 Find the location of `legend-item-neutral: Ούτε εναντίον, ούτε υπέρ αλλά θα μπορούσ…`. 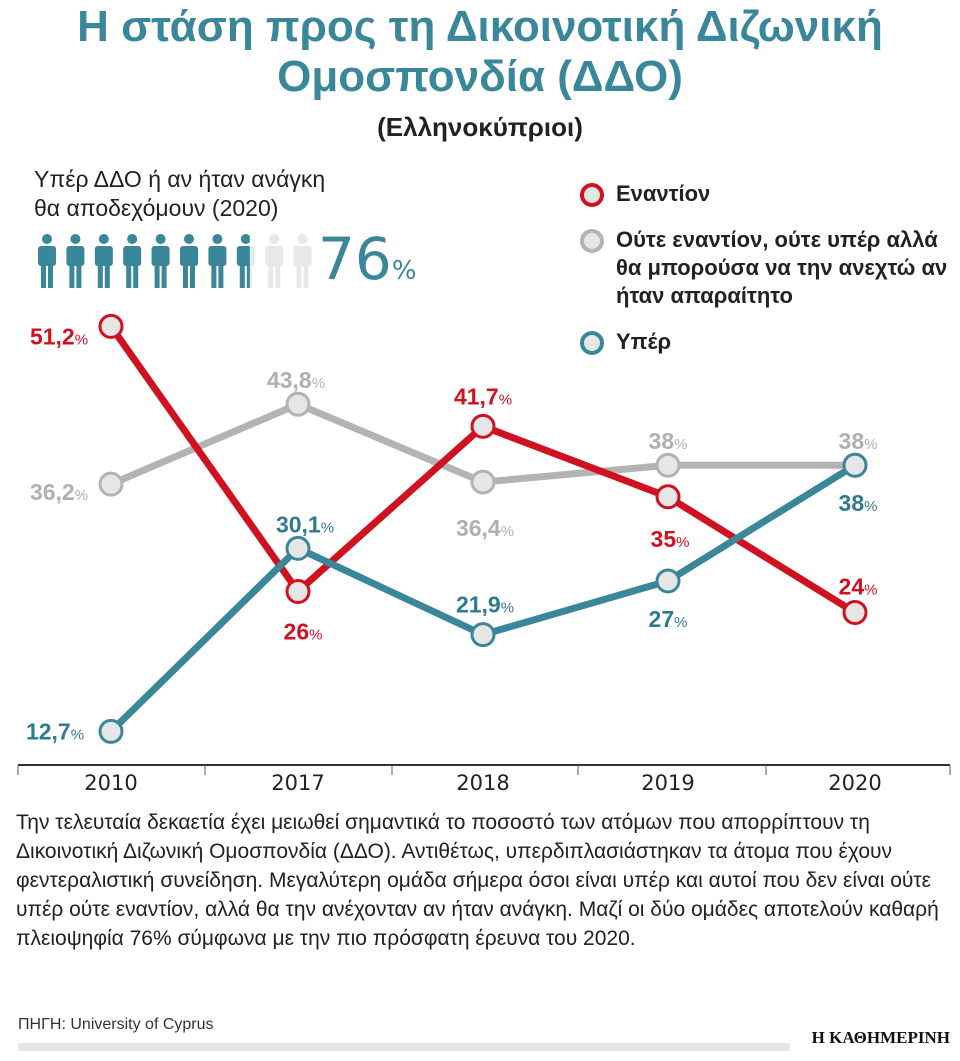

legend-item-neutral: Ούτε εναντίον, ούτε υπέρ αλλά θα μπορούσ… is located at coordinates (768, 268).